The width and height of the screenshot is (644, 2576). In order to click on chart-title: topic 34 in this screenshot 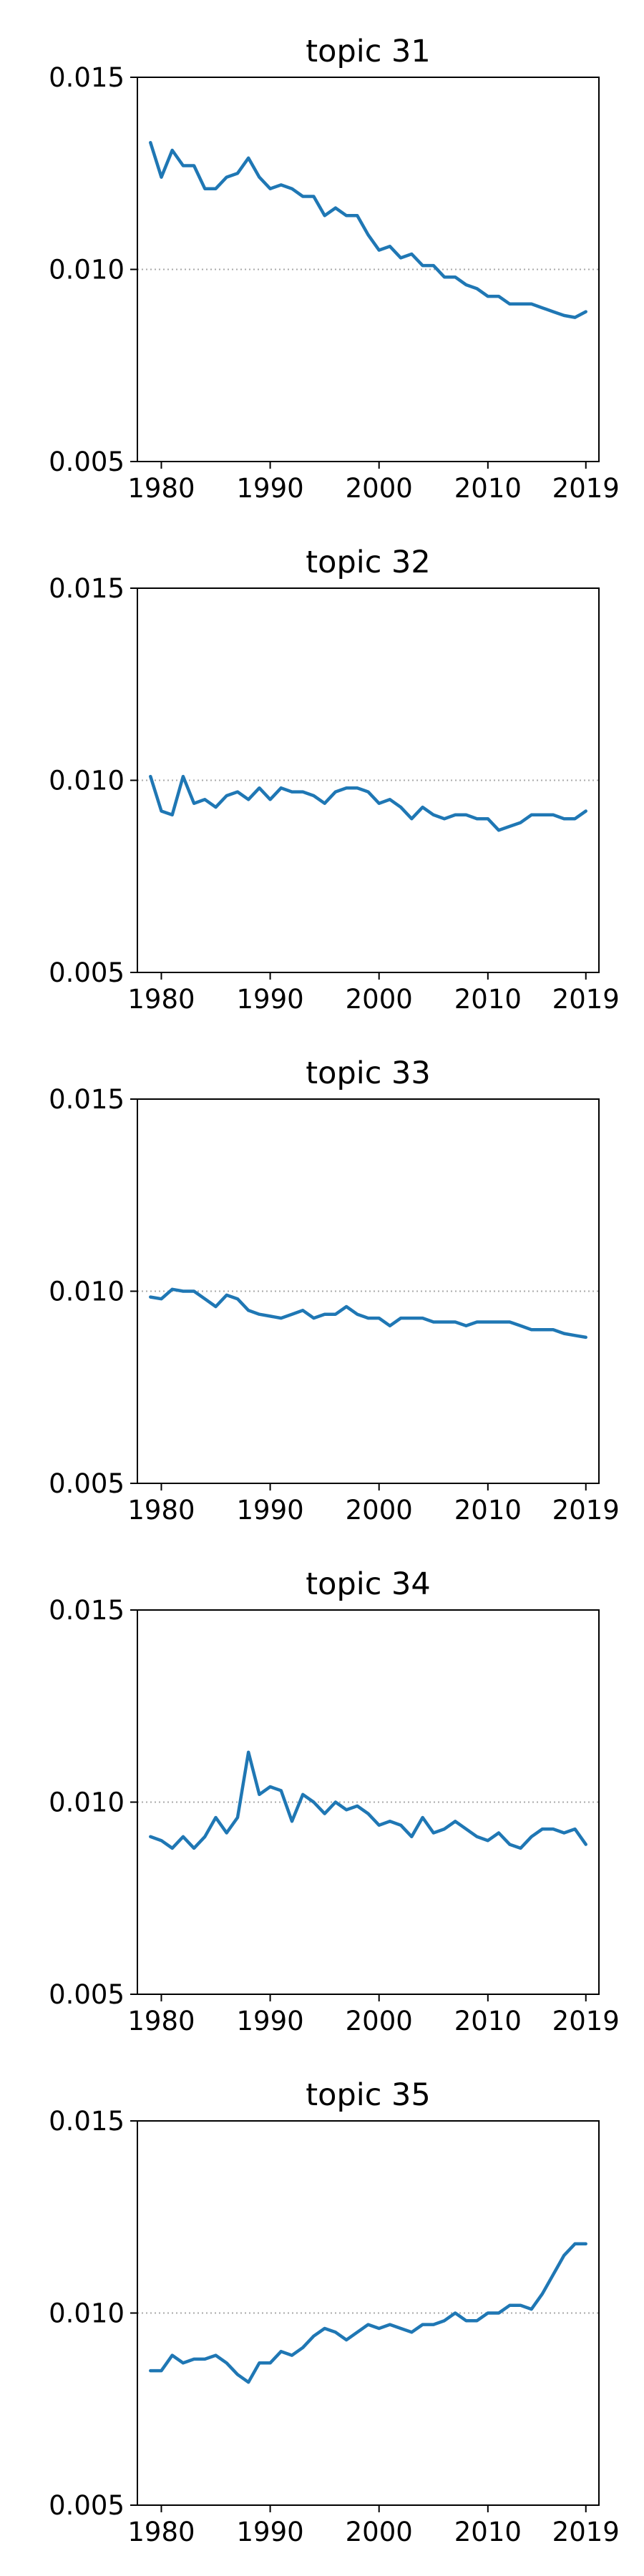, I will do `click(368, 1584)`.